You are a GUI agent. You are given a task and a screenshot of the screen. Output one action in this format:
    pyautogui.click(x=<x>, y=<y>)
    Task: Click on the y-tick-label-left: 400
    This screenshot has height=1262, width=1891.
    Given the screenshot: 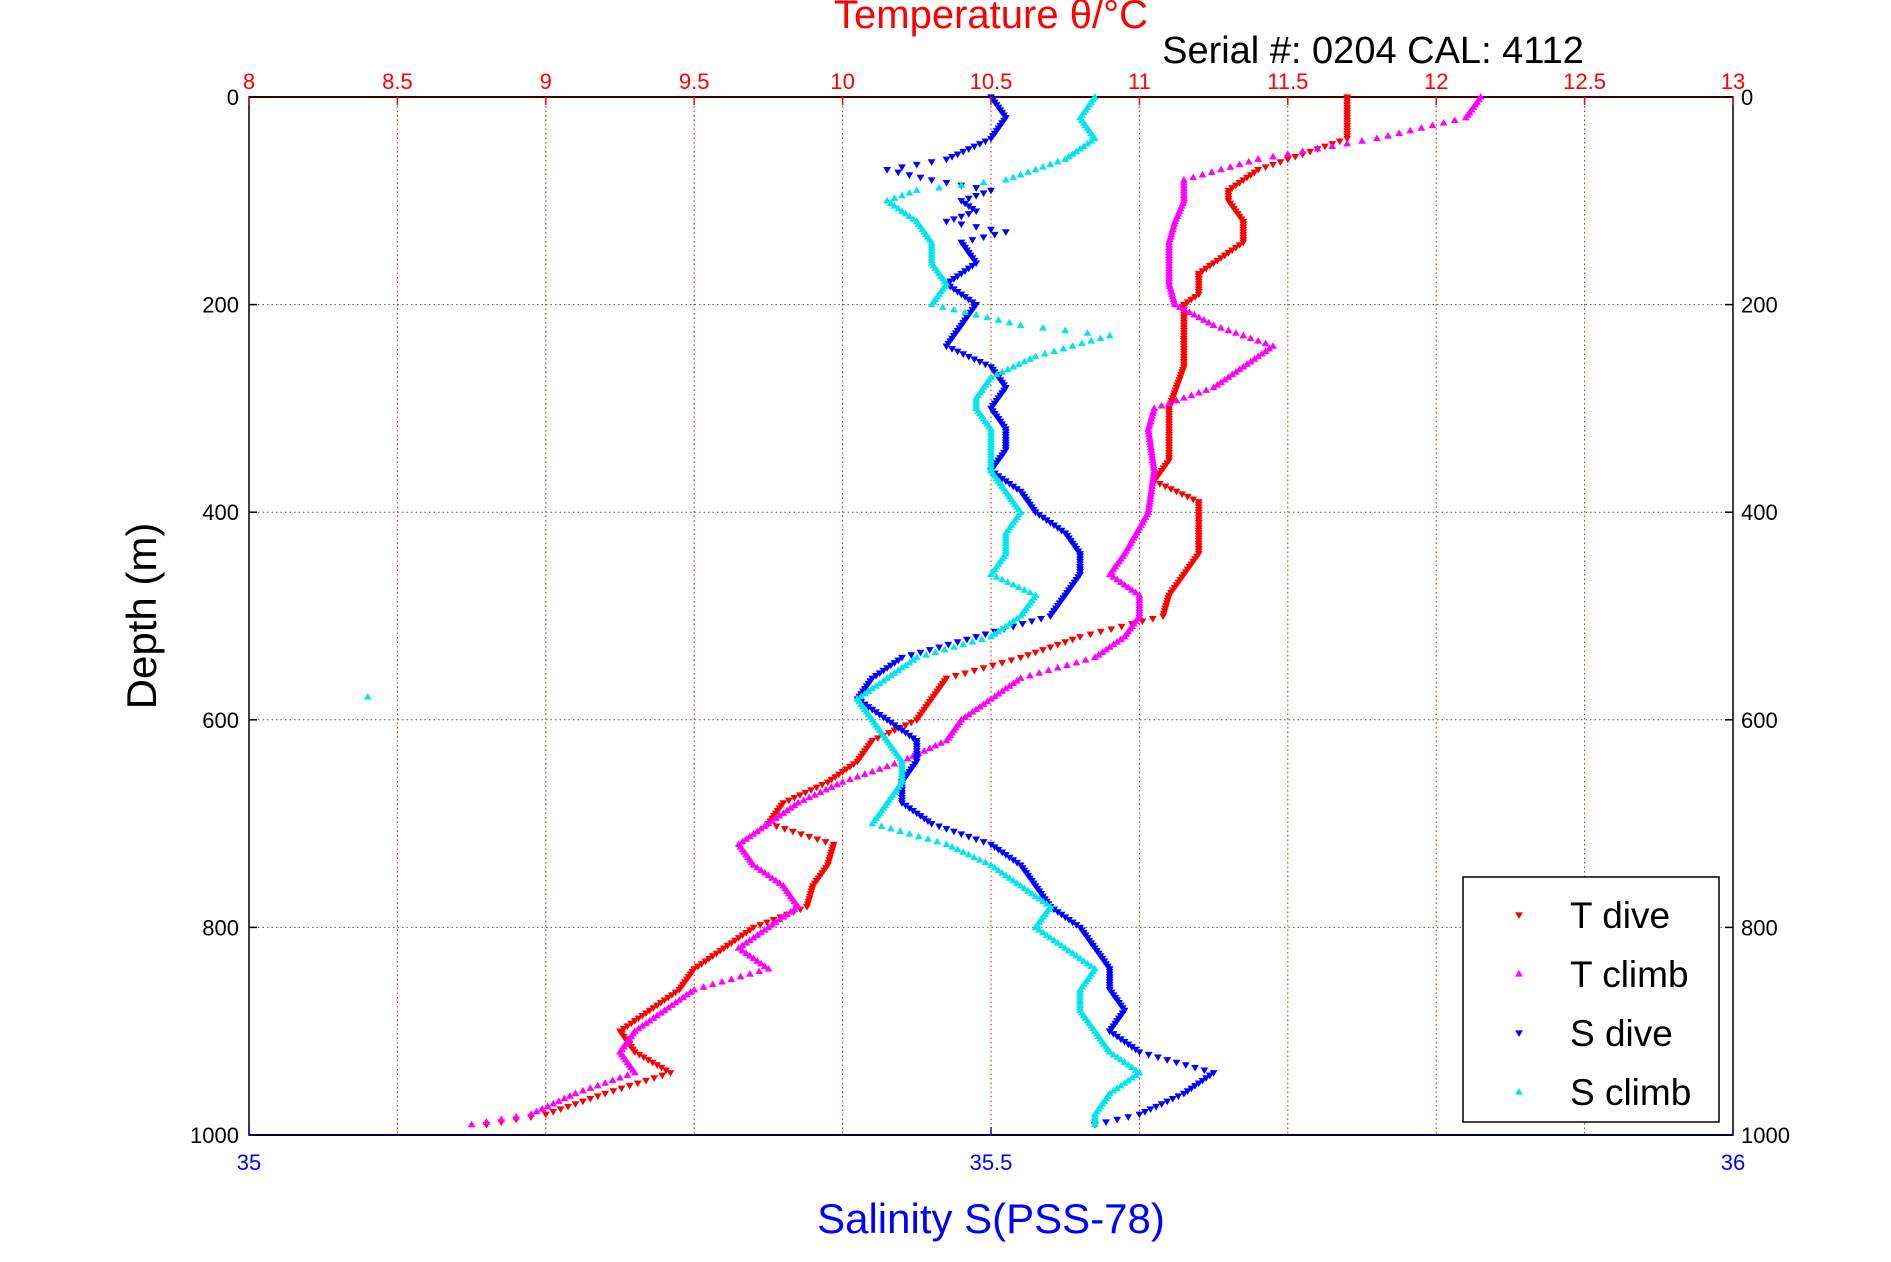 What is the action you would take?
    pyautogui.click(x=220, y=512)
    